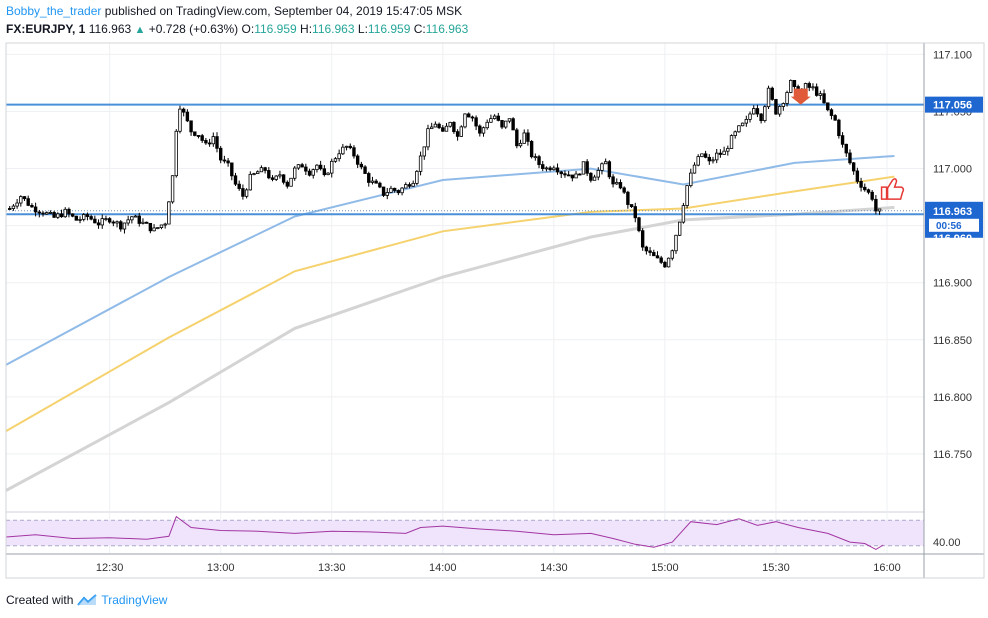 The image size is (988, 618). What do you see at coordinates (46, 29) in the screenshot?
I see `symbol-label: FX:EURJPY, 1` at bounding box center [46, 29].